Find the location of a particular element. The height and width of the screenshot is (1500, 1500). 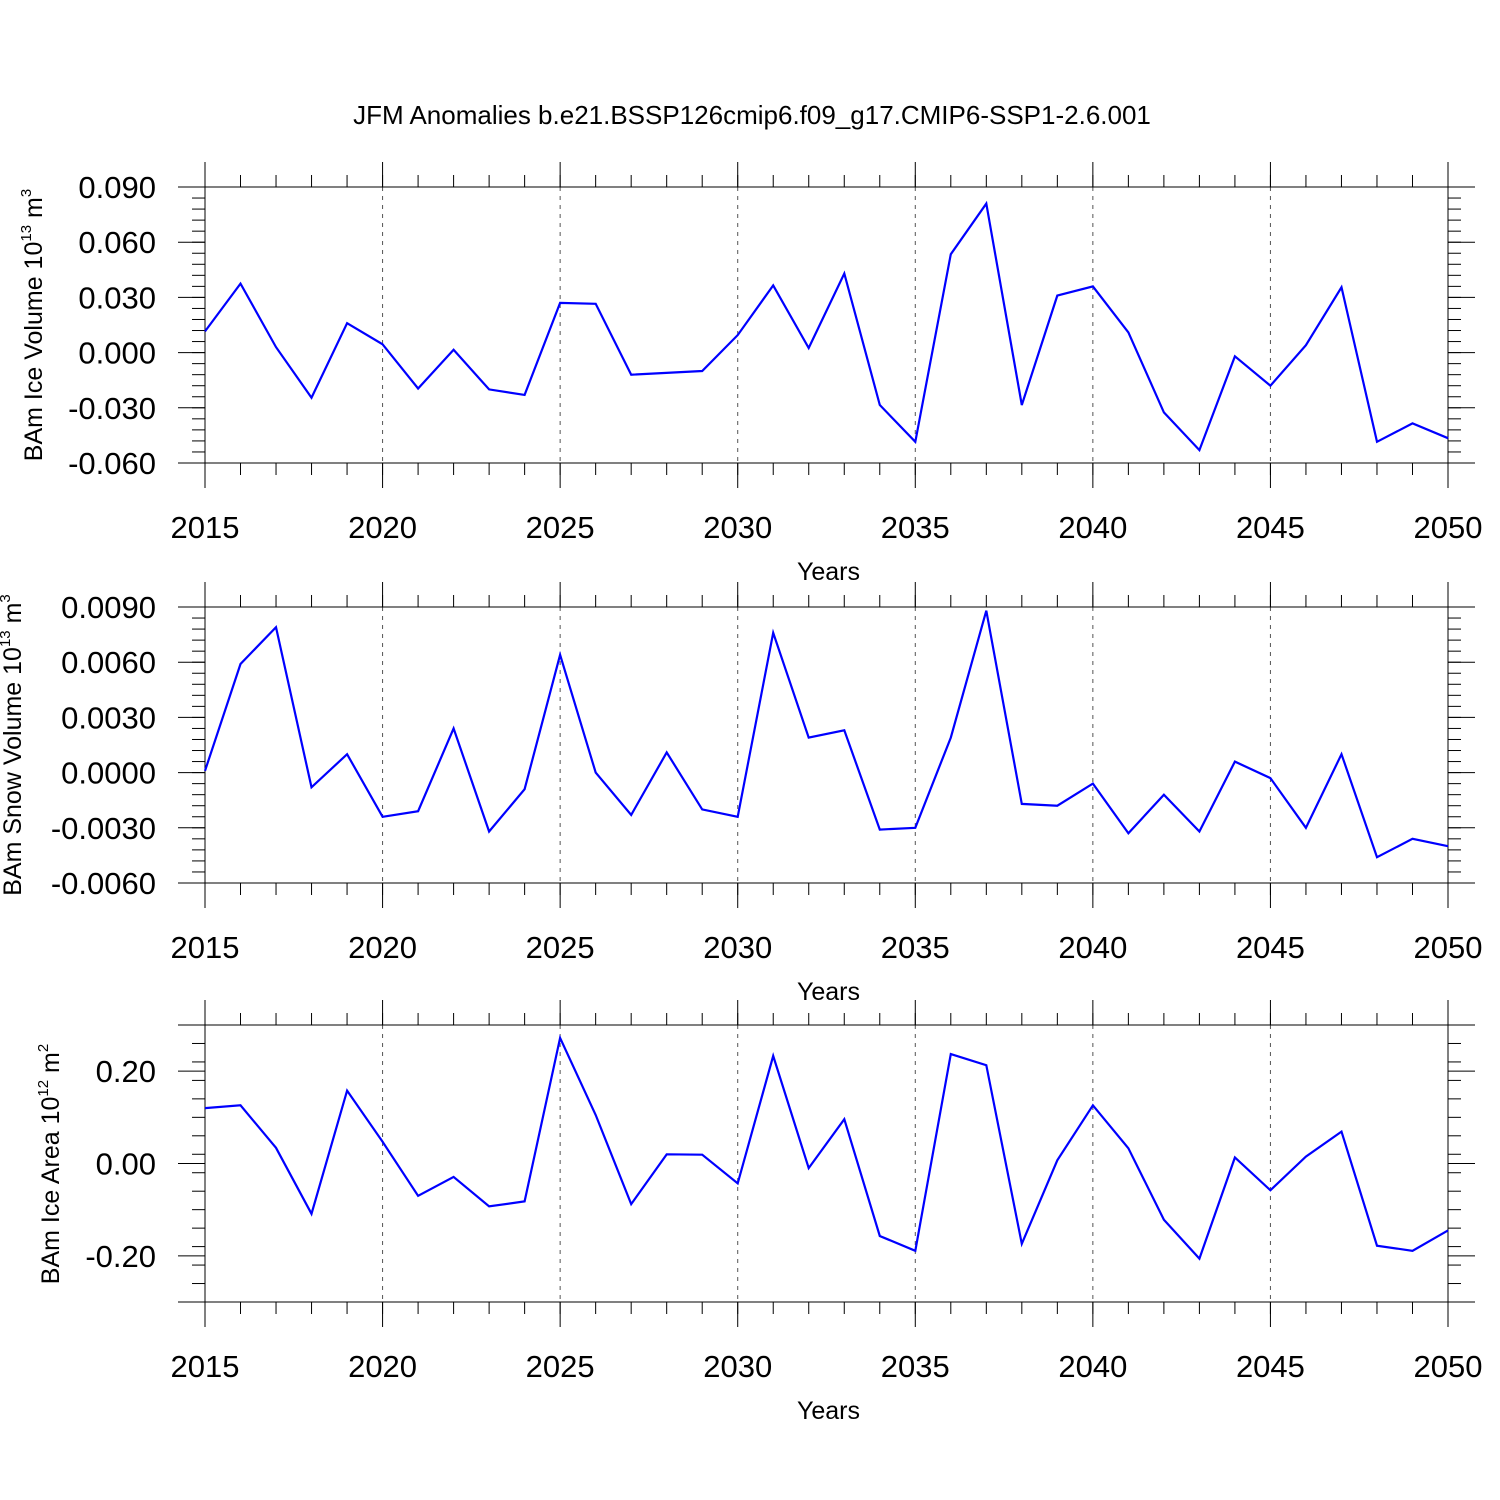

y-axis-title: BAm Ice Volume 1013 m3 is located at coordinates (33, 325).